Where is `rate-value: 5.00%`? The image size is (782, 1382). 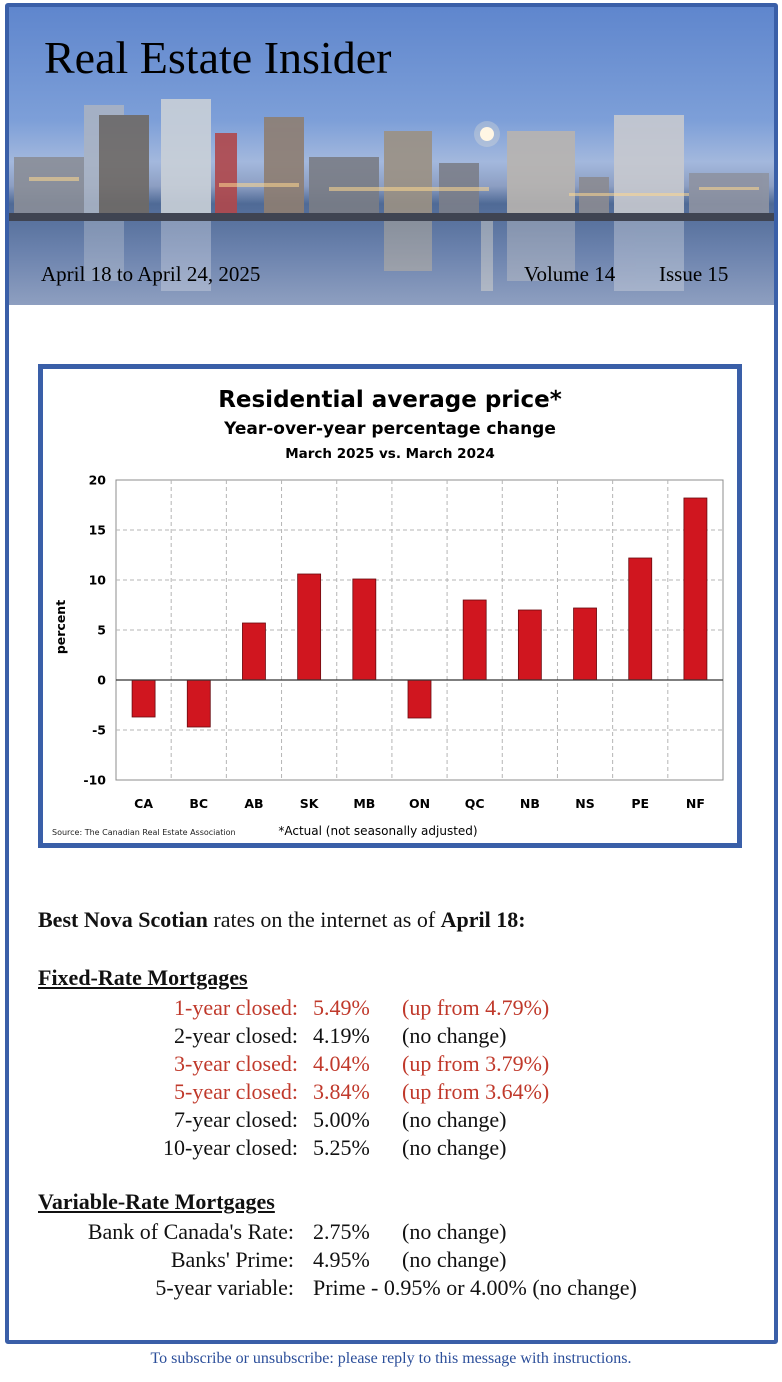
rate-value: 5.00% is located at coordinates (341, 1119).